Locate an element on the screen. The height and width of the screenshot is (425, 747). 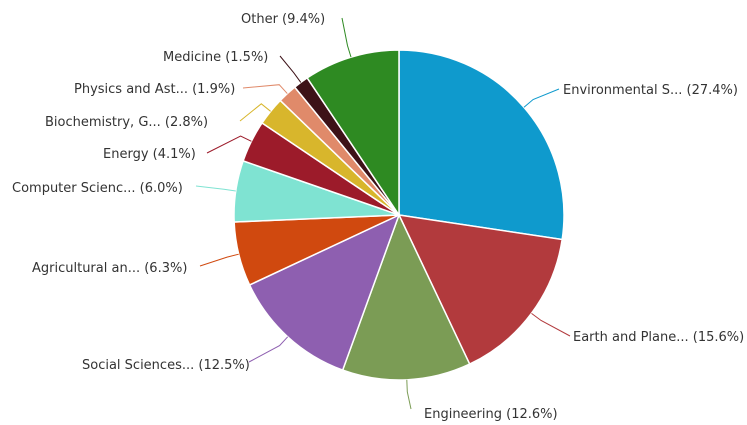
slice-label: Computer Scienc... (6.0%) is located at coordinates (97, 188).